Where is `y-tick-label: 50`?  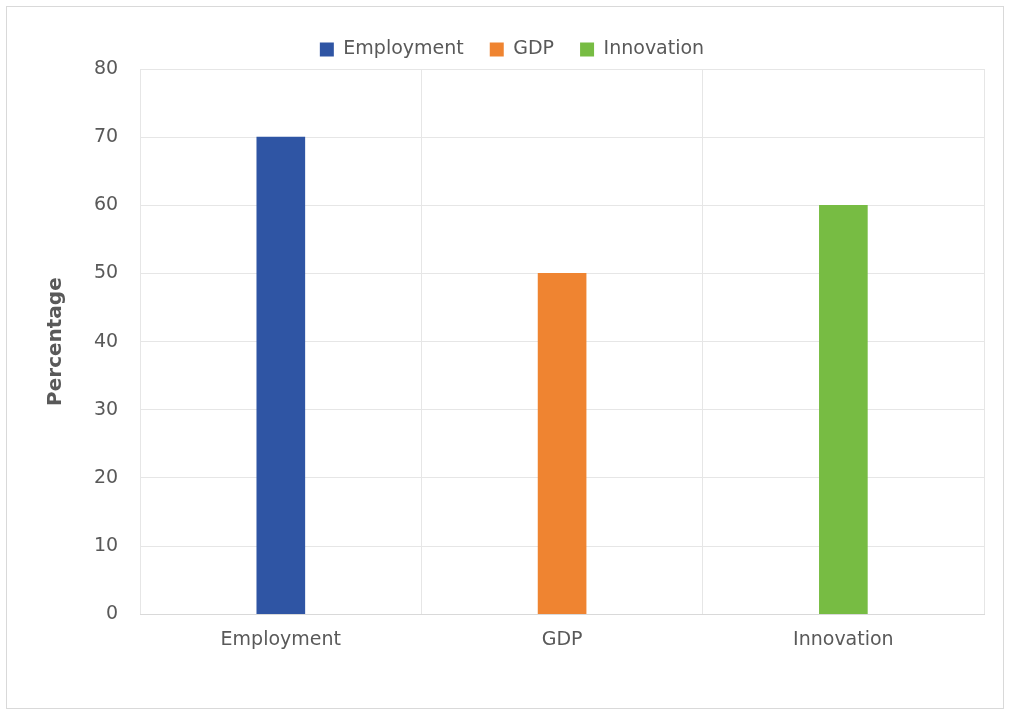
y-tick-label: 50 is located at coordinates (106, 271).